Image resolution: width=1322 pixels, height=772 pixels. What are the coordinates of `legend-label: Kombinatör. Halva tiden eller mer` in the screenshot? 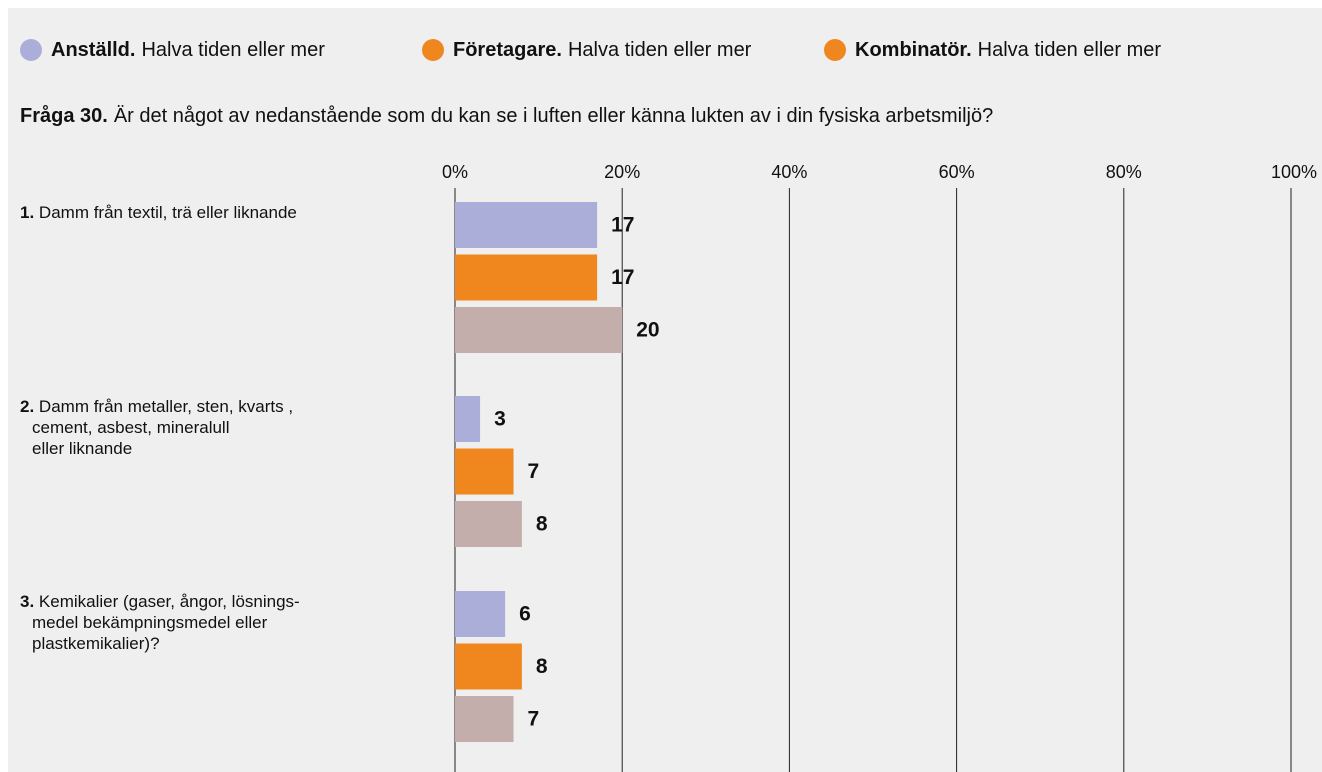 It's located at (1008, 50).